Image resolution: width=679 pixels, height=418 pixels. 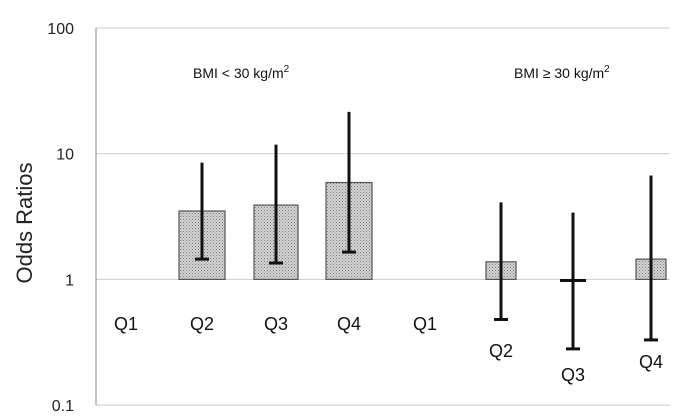 What do you see at coordinates (388, 349) in the screenshot?
I see `category-labels: Q1 Q2 Q3 Q4 Q1 Q2 Q3 Q4` at bounding box center [388, 349].